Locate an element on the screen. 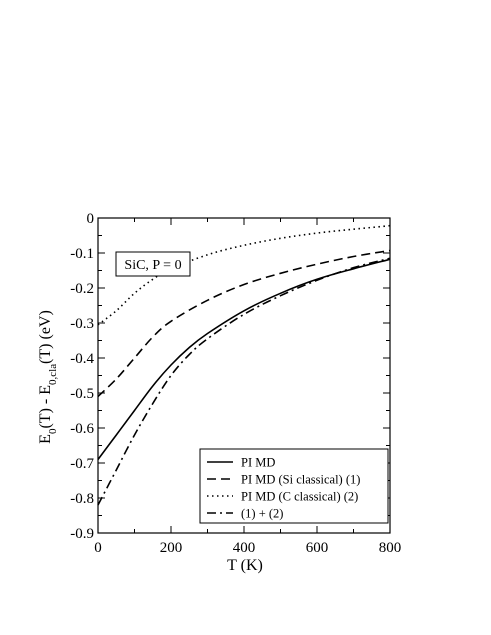 Image resolution: width=491 pixels, height=635 pixels. legend-label-3: PI MD (C classical) (2) is located at coordinates (299, 497).